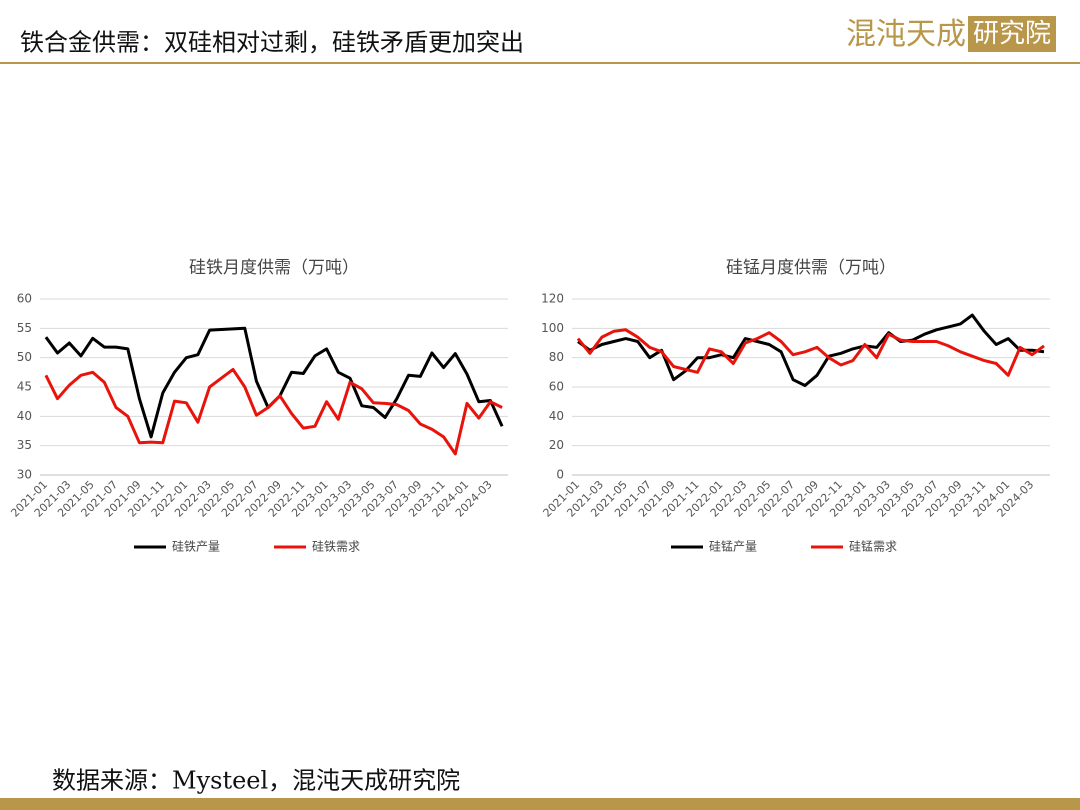 Image resolution: width=1080 pixels, height=810 pixels. I want to click on logo-box, so click(1012, 34).